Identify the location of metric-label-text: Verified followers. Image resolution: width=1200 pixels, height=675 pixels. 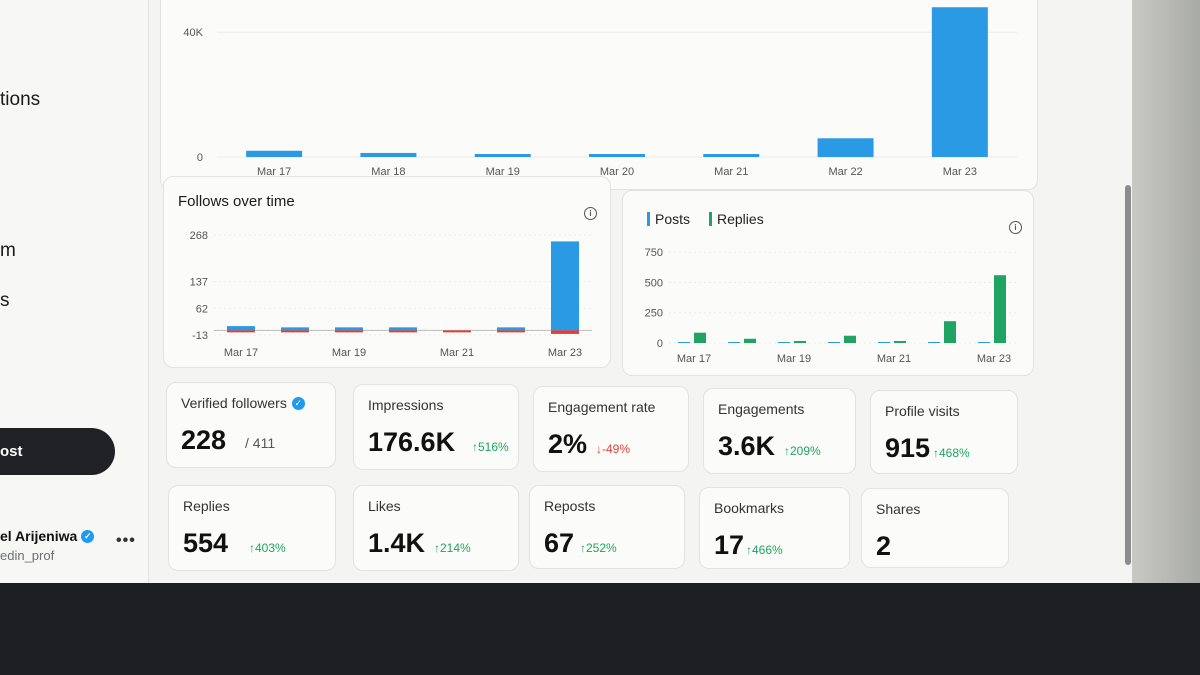
(234, 403).